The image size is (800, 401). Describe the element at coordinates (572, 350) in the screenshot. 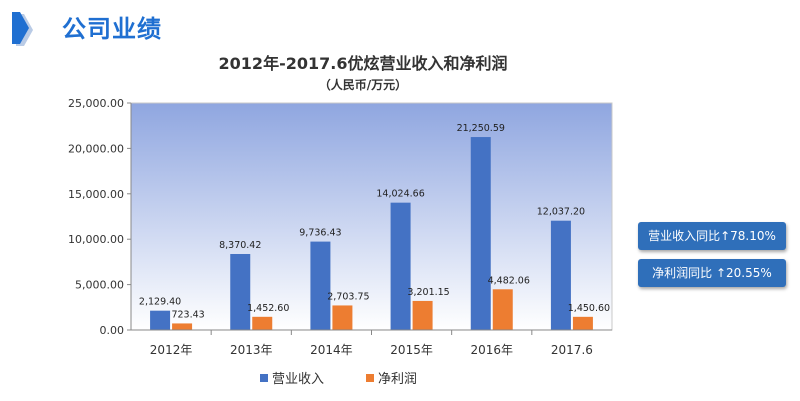

I see `x-tick-label: 2017.6` at that location.